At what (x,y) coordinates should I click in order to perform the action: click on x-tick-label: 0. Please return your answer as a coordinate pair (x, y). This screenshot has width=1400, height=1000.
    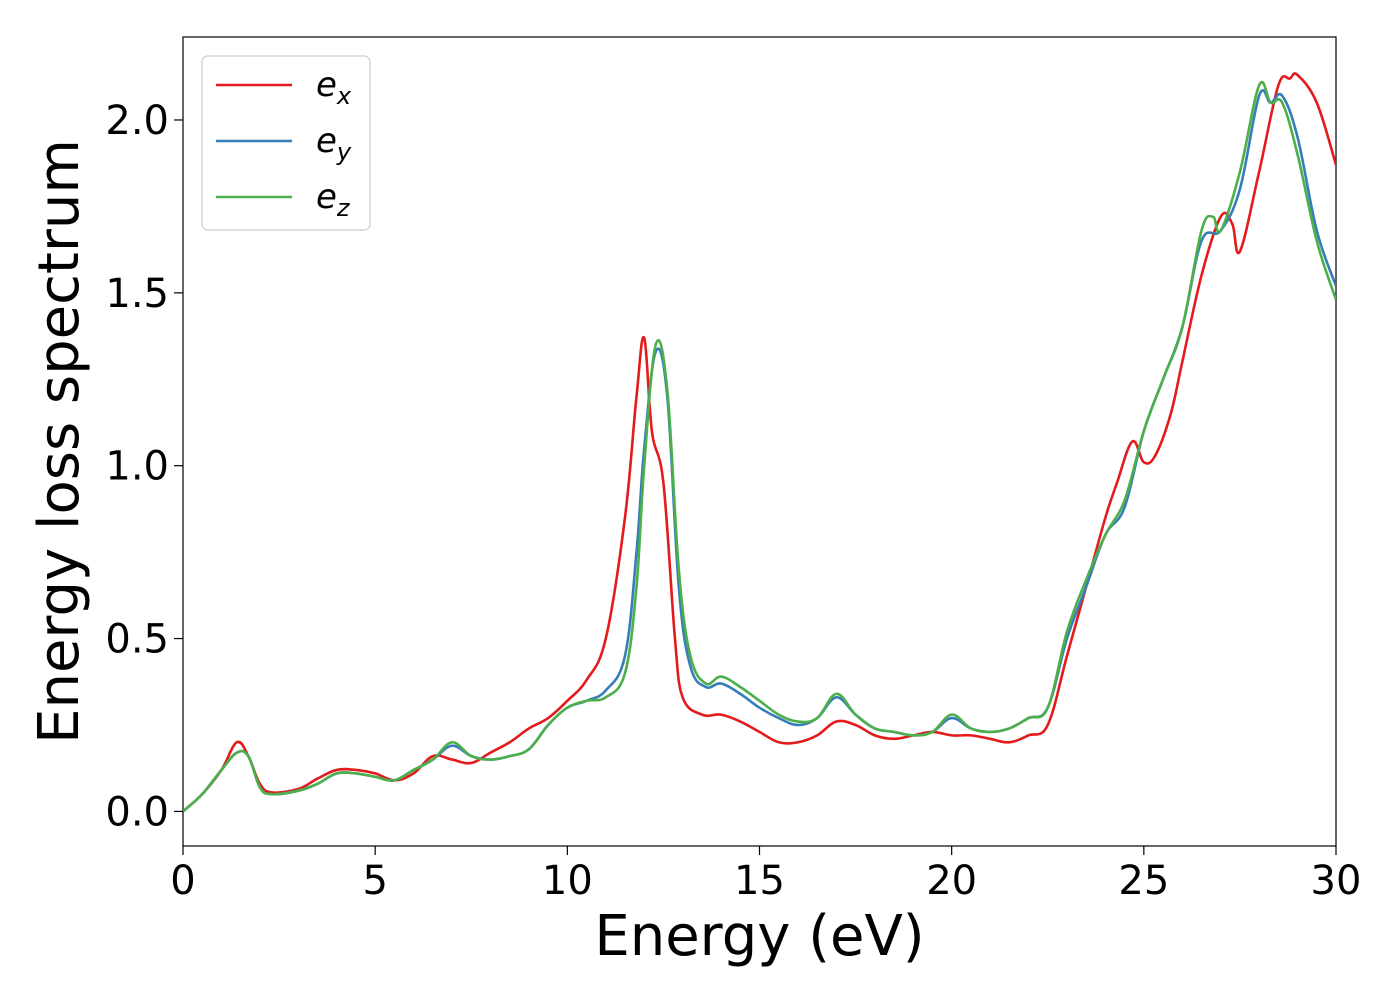
    Looking at the image, I should click on (182, 881).